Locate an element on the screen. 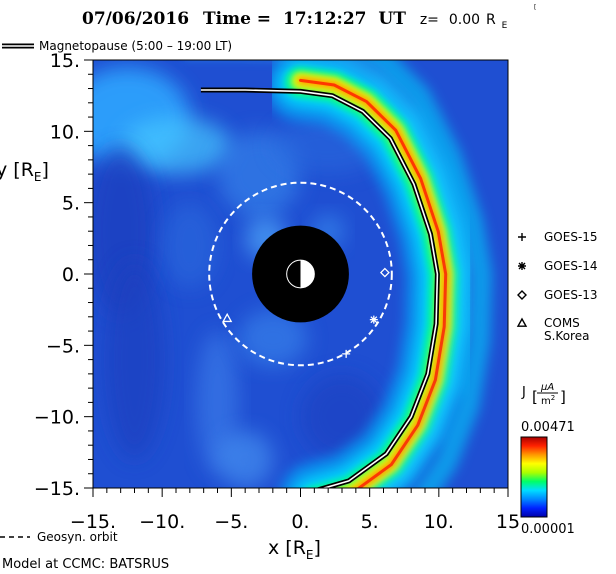 The height and width of the screenshot is (574, 616). y-tick-label: 0. is located at coordinates (71, 275).